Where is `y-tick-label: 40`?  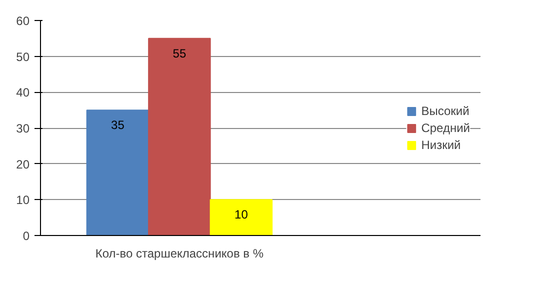 y-tick-label: 40 is located at coordinates (23, 93).